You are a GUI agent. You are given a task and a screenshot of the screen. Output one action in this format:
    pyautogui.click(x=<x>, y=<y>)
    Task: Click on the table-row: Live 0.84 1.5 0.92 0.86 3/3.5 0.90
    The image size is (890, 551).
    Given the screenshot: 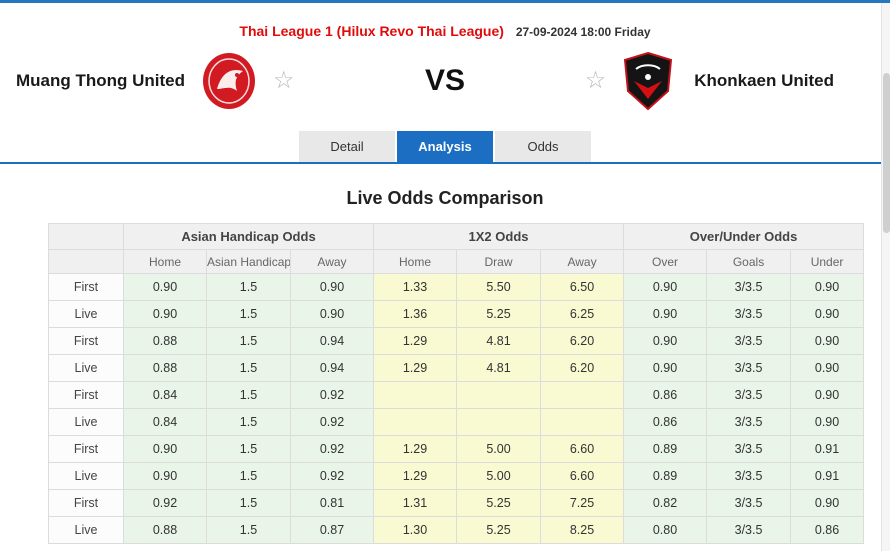 What is the action you would take?
    pyautogui.click(x=456, y=422)
    